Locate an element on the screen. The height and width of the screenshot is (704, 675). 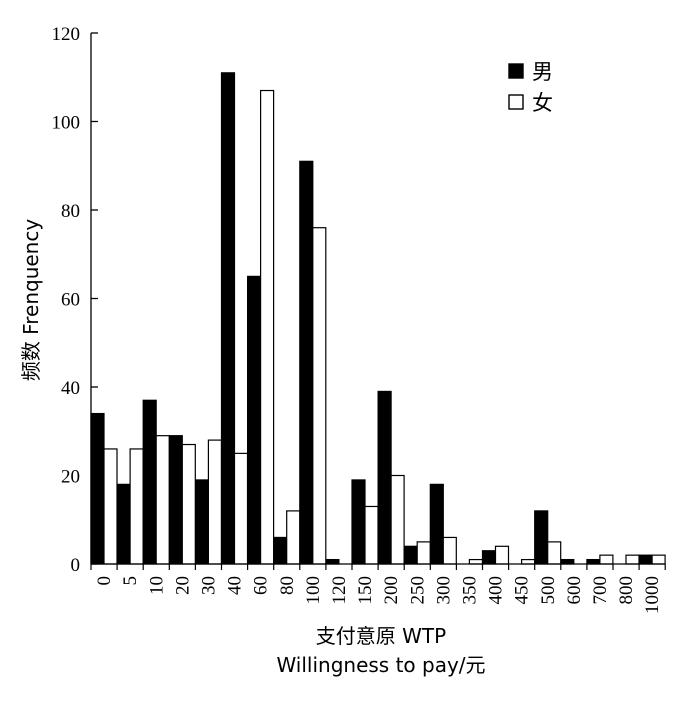
x-tick-label-20: 20 is located at coordinates (182, 585).